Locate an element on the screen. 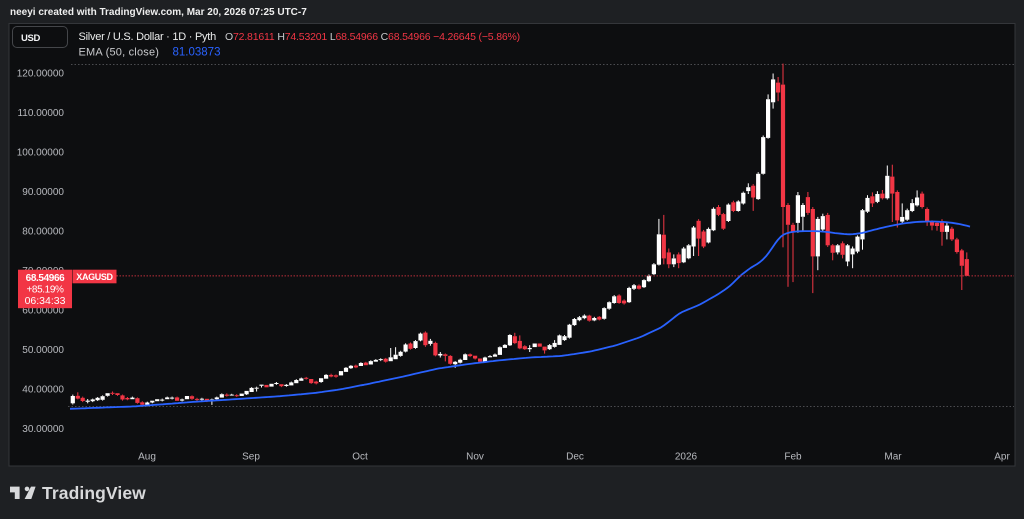 The width and height of the screenshot is (1024, 519). svg-text:Silver / U.S. Dollar · 1D · Py: Silver / U.S. Dollar · 1D · Pyth is located at coordinates (148, 37).